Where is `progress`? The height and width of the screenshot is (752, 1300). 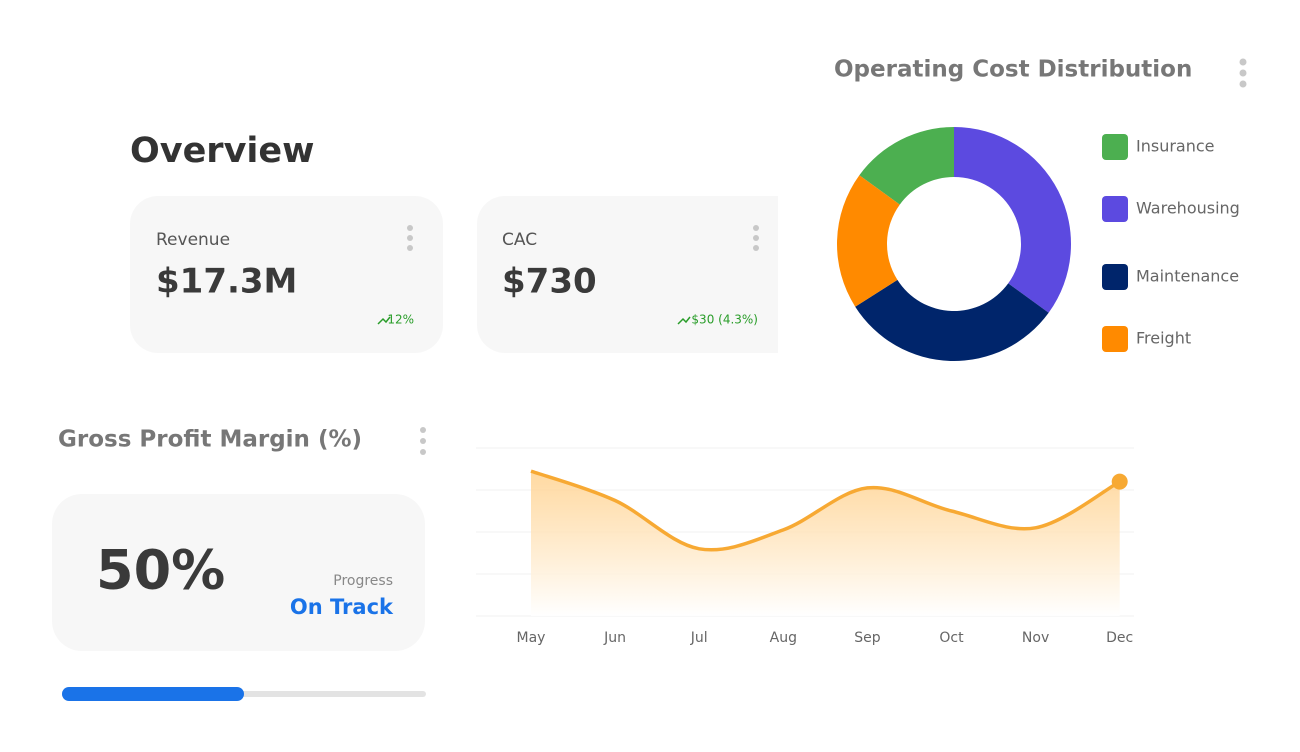 progress is located at coordinates (153, 694).